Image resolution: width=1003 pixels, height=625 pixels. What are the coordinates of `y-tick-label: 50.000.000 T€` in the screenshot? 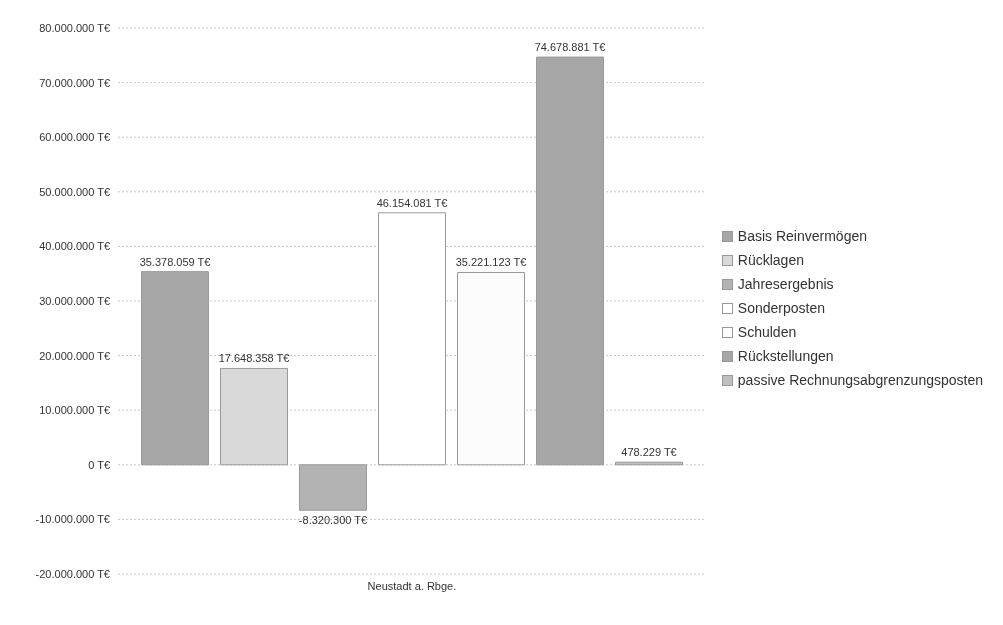 It's located at (74, 191).